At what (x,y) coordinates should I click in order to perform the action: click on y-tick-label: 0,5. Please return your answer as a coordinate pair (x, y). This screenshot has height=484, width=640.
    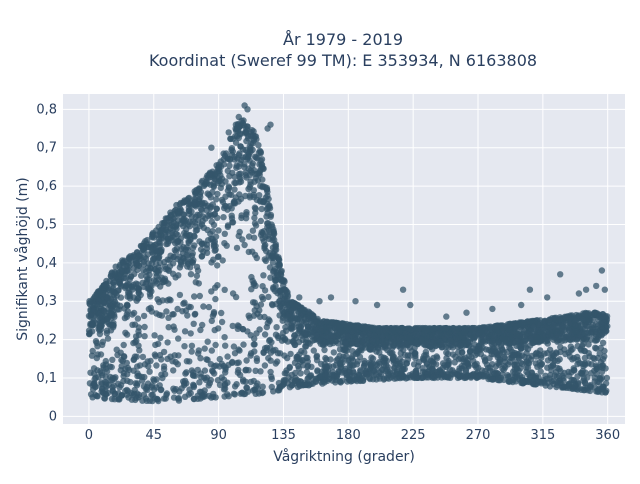
    Looking at the image, I should click on (46, 224).